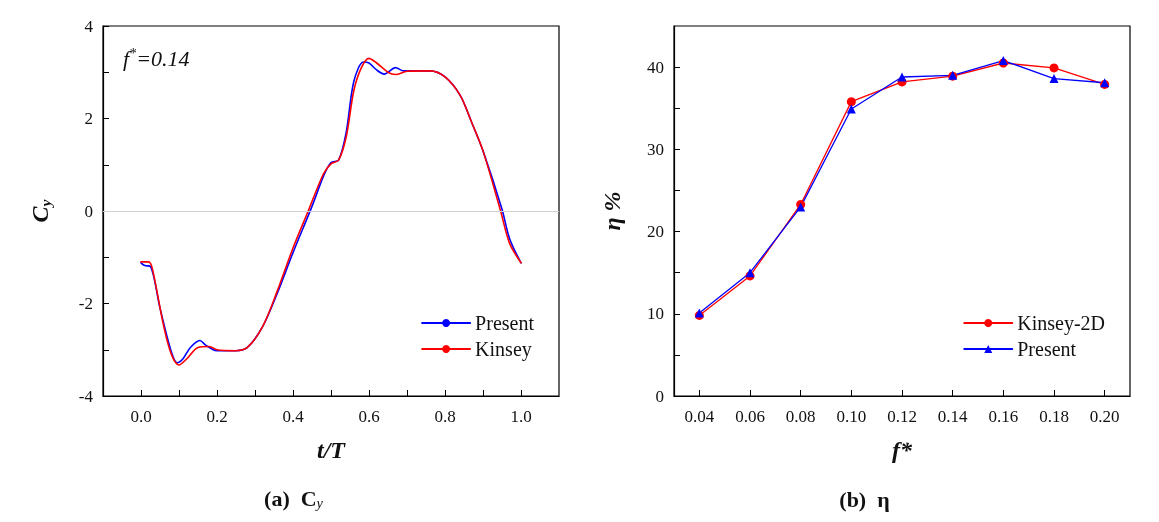 This screenshot has height=522, width=1159. Describe the element at coordinates (88, 118) in the screenshot. I see `y-tick-label: 2` at that location.